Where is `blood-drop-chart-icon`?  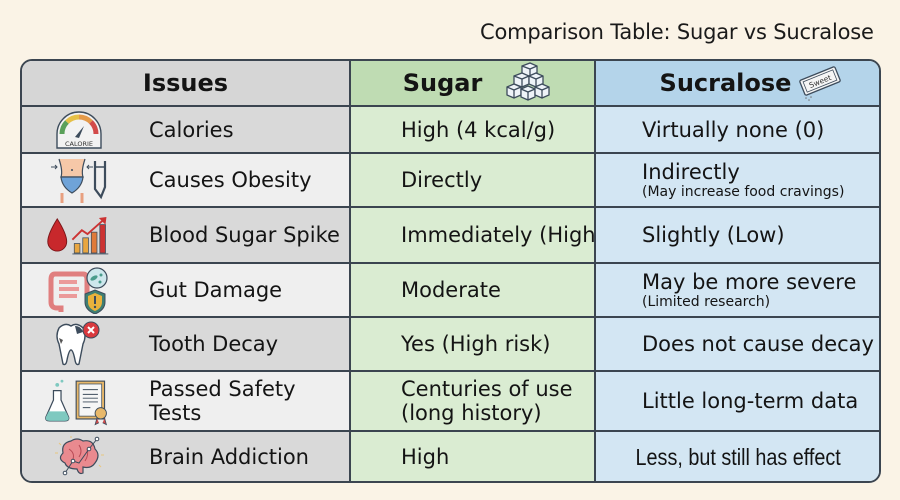
blood-drop-chart-icon is located at coordinates (79, 235).